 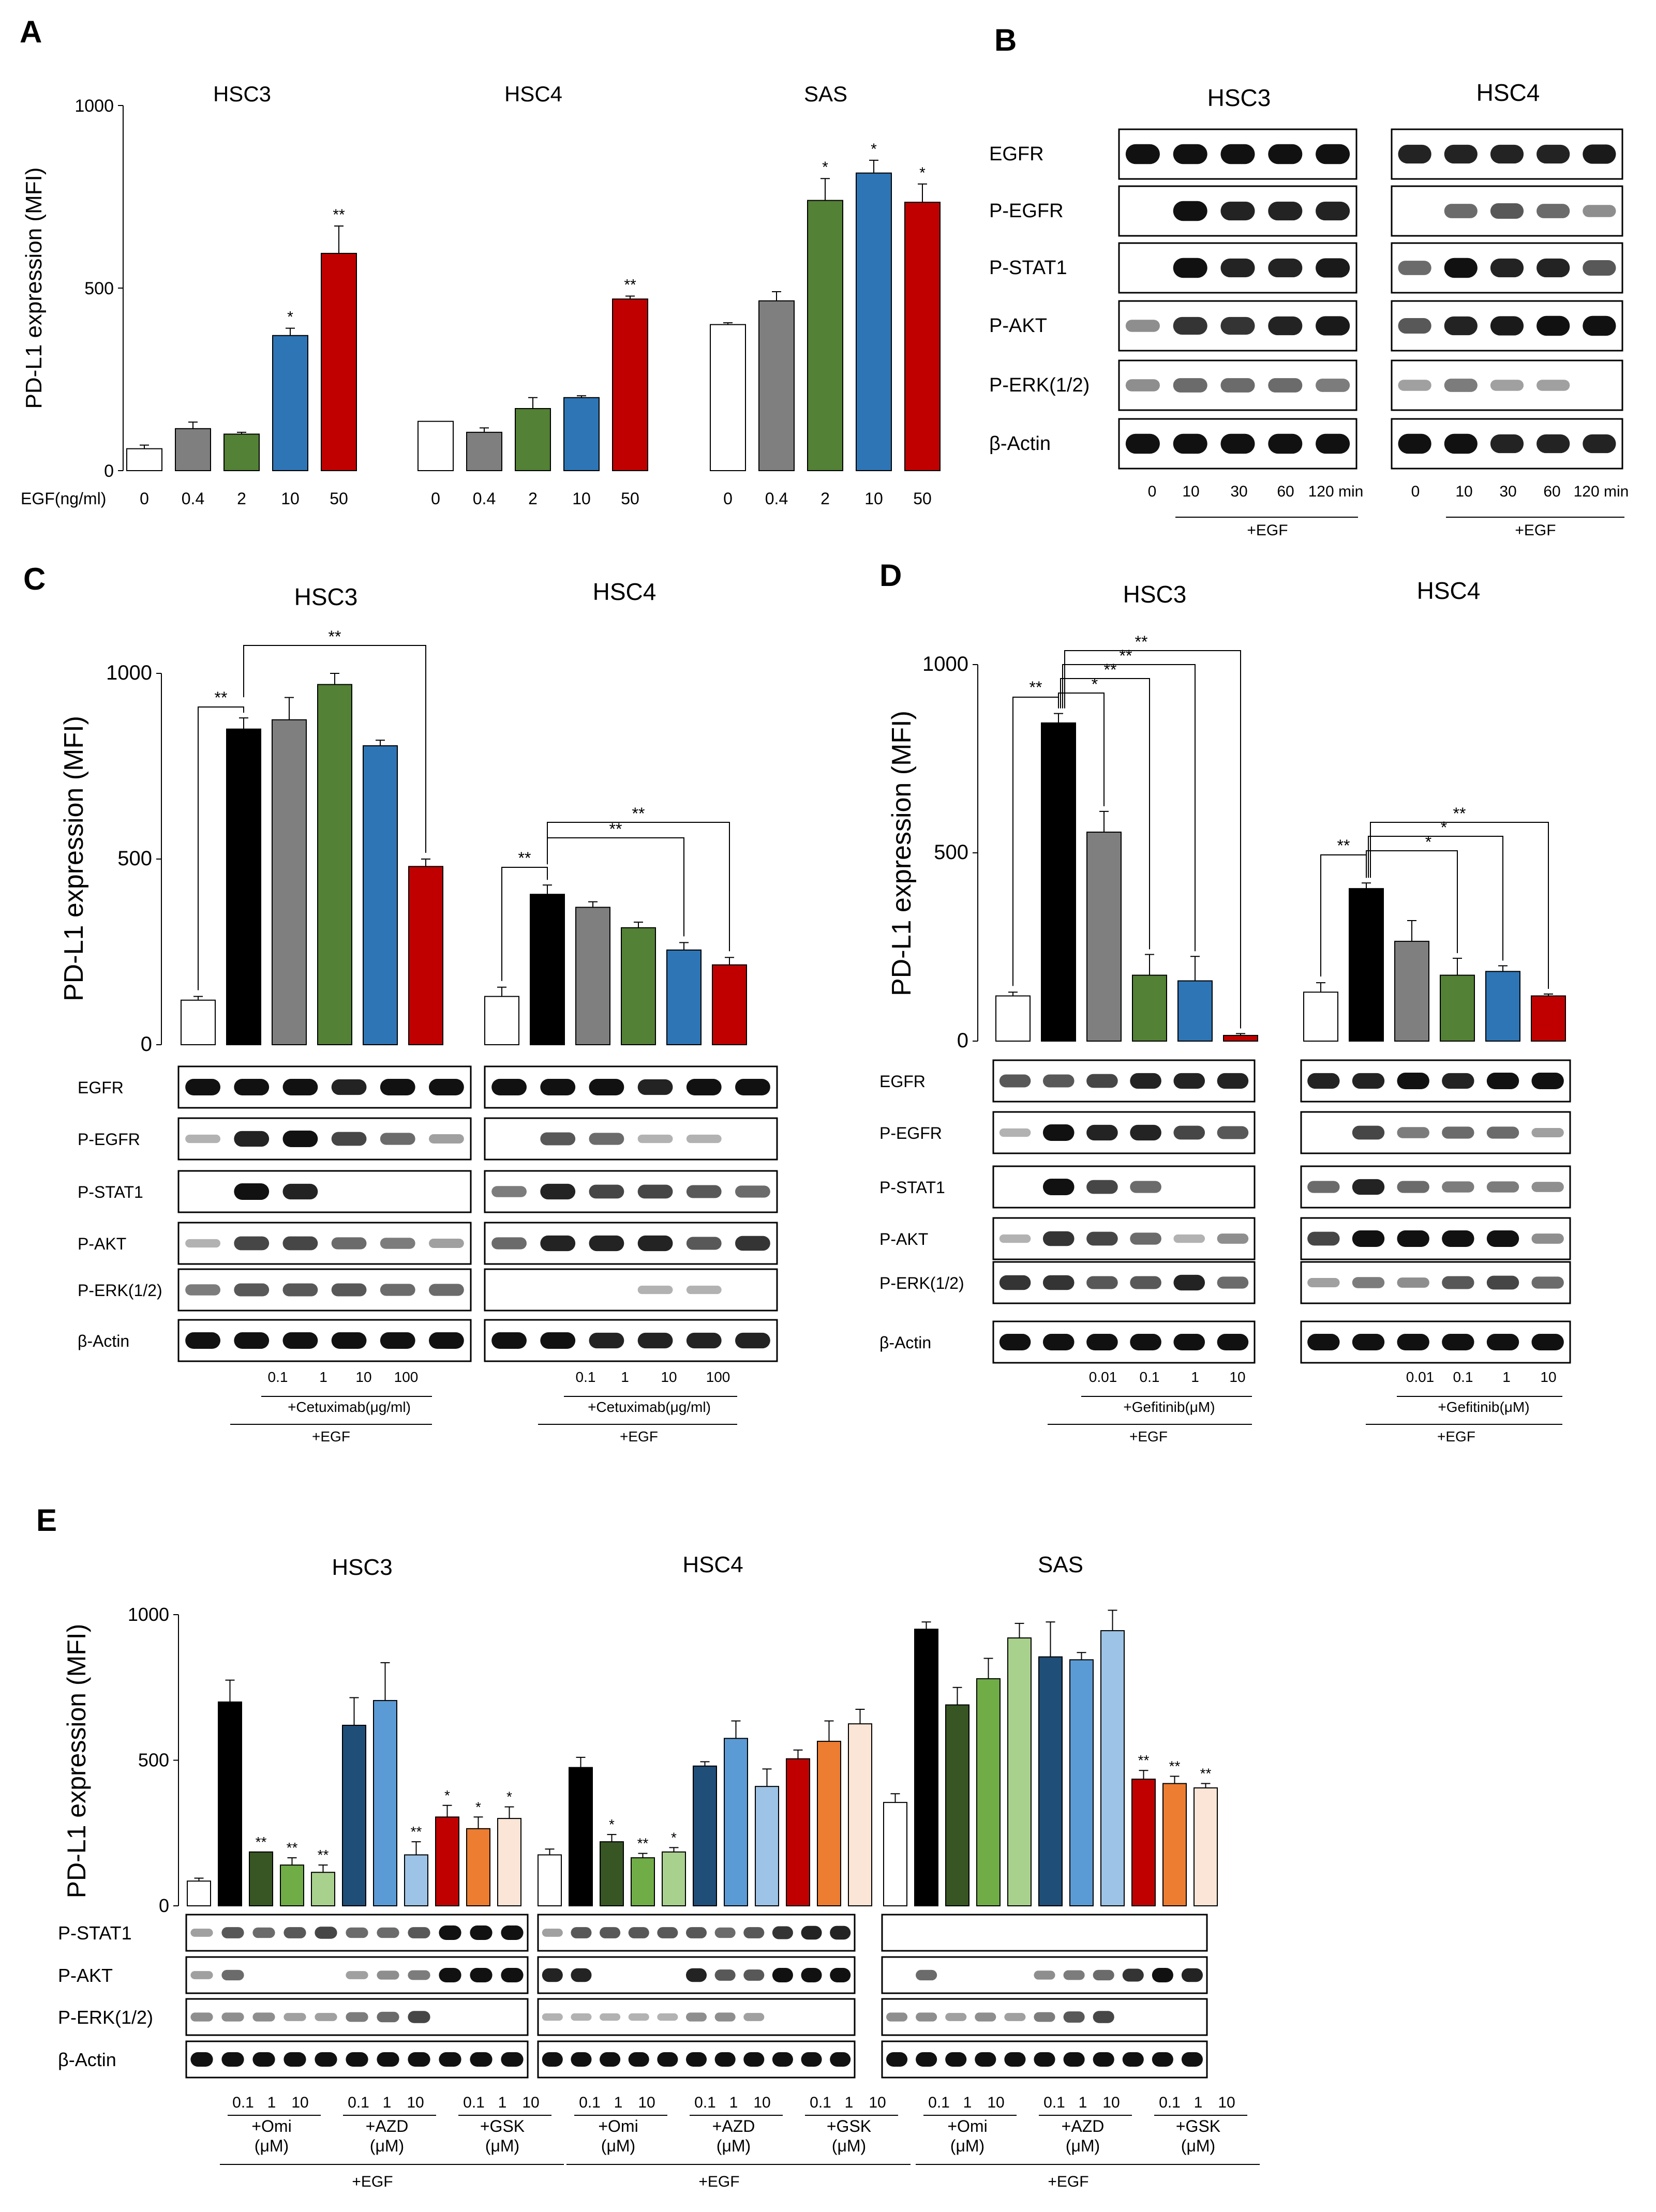 I want to click on b-row-label: β-Actin, so click(x=1020, y=444).